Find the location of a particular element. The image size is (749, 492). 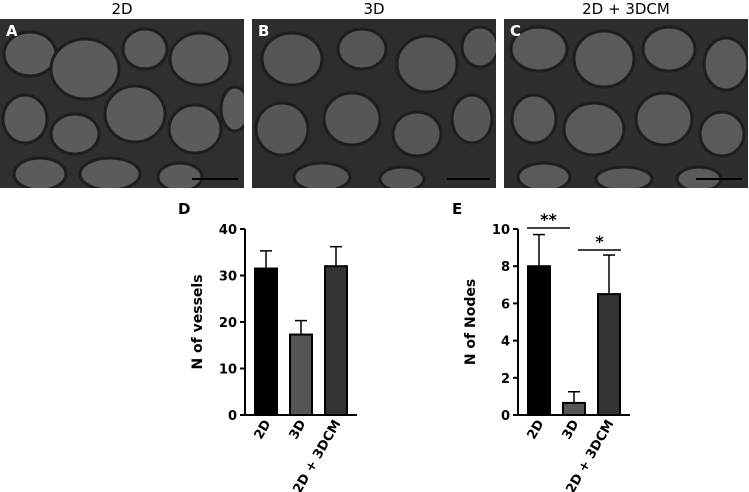

micrograph-image-a is located at coordinates (122, 103).